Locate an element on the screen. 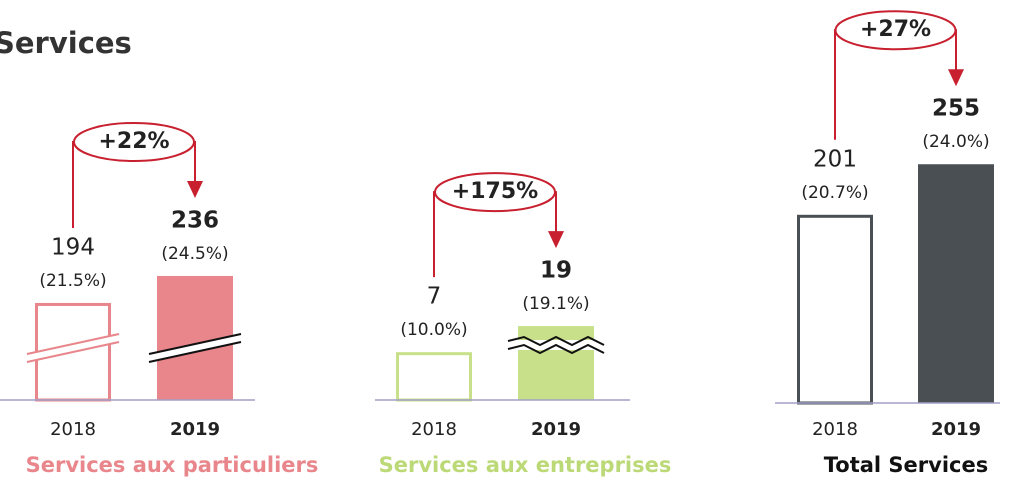 Image resolution: width=1014 pixels, height=481 pixels. share-label: (20.7%) is located at coordinates (834, 193).